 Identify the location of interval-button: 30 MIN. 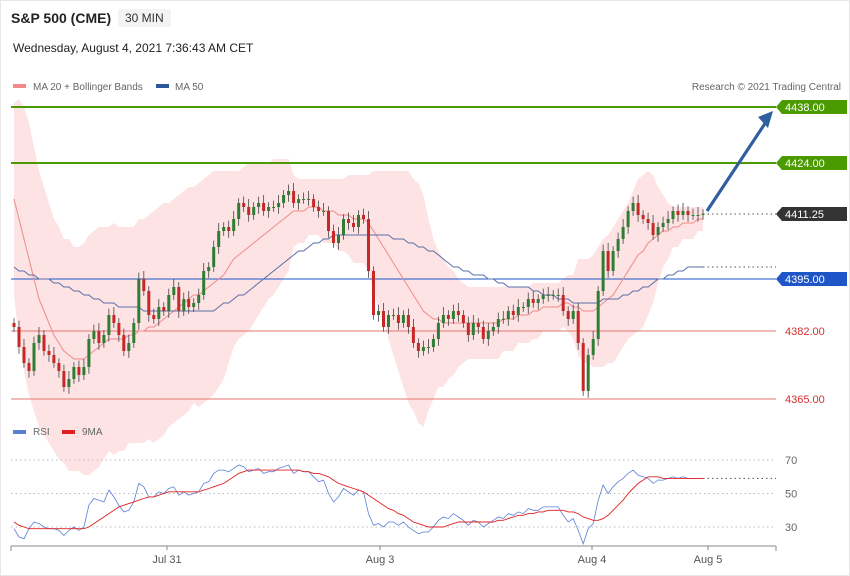
(144, 18).